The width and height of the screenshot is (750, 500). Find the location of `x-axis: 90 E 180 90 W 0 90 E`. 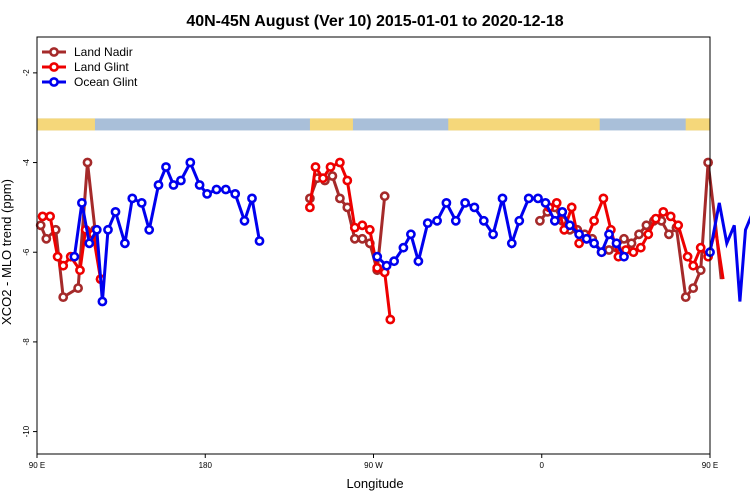

x-axis: 90 E 180 90 W 0 90 E is located at coordinates (373, 462).